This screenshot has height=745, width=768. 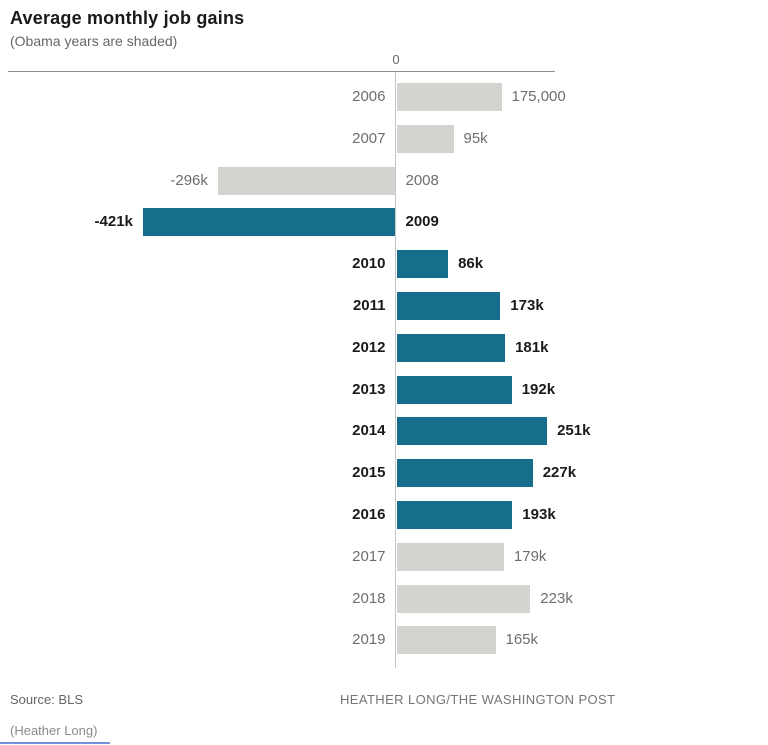 I want to click on year-label-2007: 2007, so click(x=369, y=138).